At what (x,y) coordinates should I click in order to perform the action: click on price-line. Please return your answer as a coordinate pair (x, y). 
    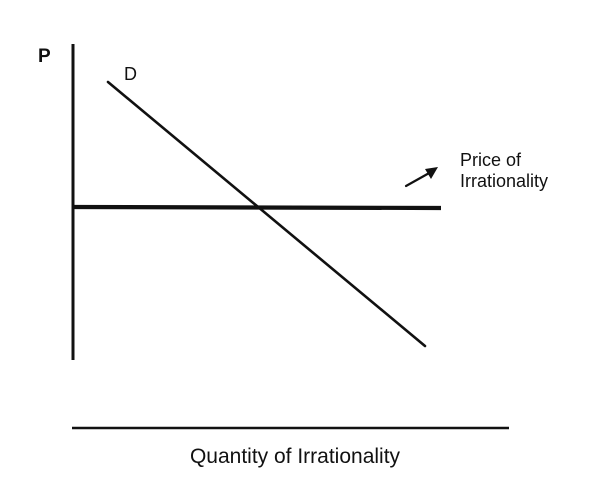
    Looking at the image, I should click on (257, 207).